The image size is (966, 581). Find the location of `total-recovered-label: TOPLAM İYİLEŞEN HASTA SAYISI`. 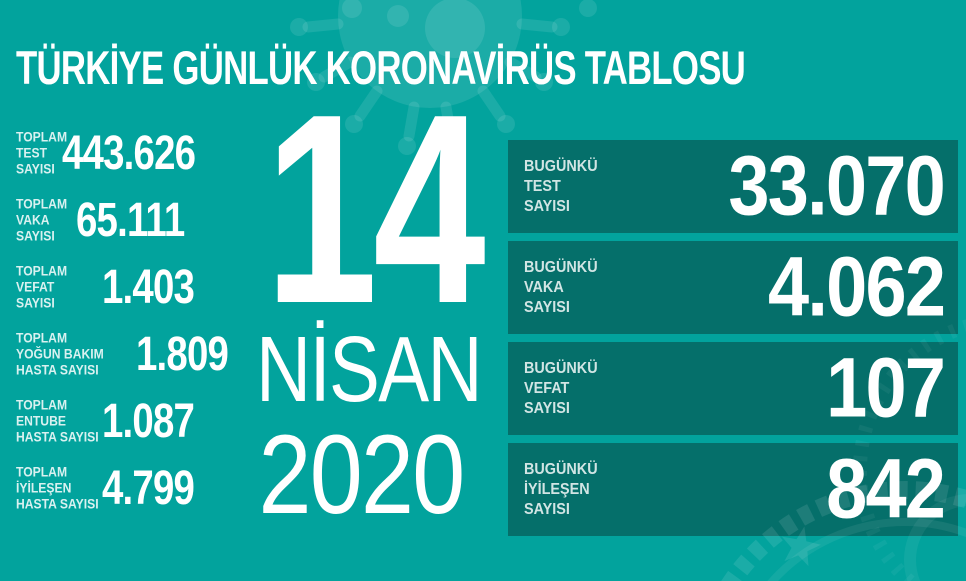

total-recovered-label: TOPLAM İYİLEŞEN HASTA SAYISI is located at coordinates (57, 487).